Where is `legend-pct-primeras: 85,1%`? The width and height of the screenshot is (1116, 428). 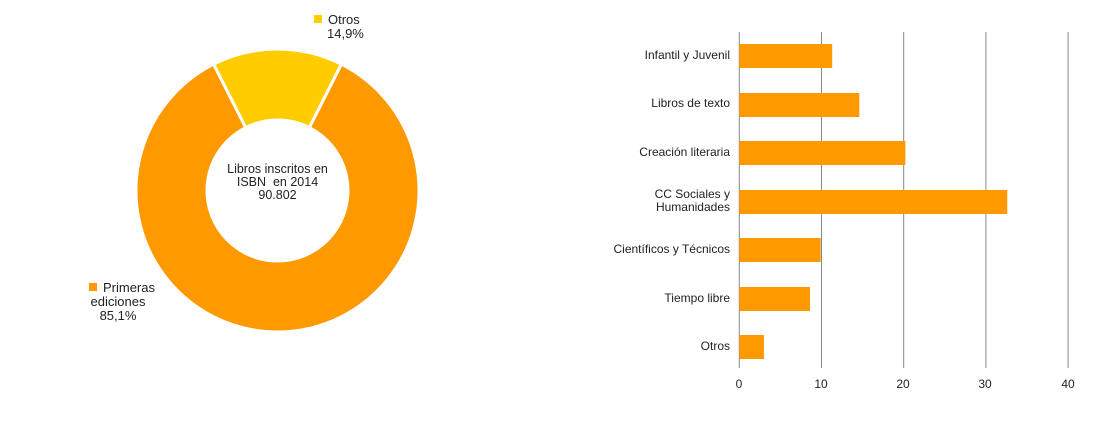
legend-pct-primeras: 85,1% is located at coordinates (118, 315).